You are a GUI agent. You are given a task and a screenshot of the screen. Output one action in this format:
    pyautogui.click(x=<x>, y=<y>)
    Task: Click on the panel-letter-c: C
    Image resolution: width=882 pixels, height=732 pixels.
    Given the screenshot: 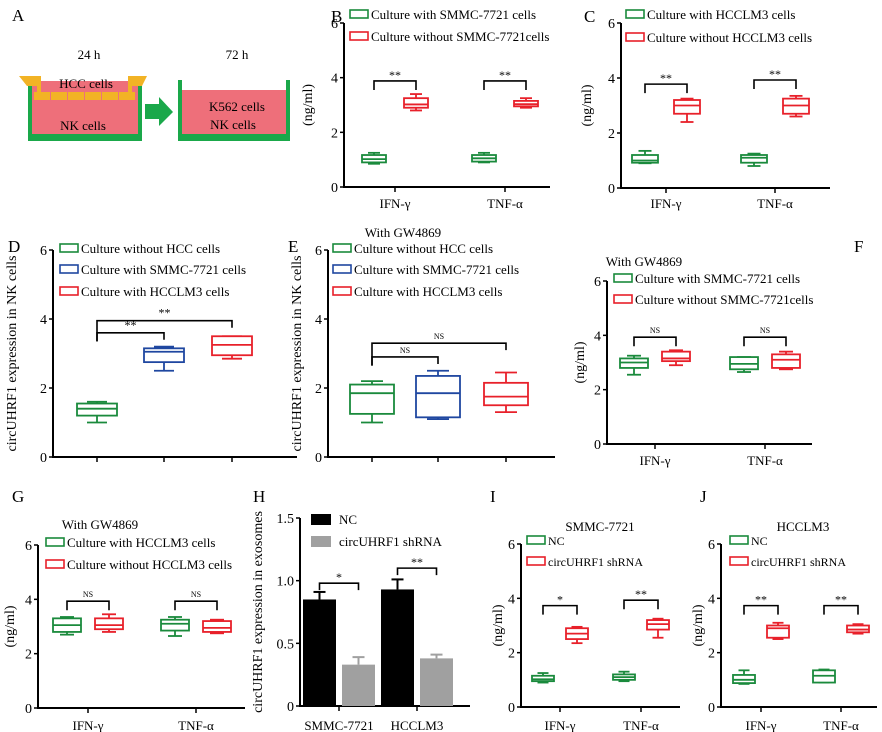 What is the action you would take?
    pyautogui.click(x=589, y=16)
    